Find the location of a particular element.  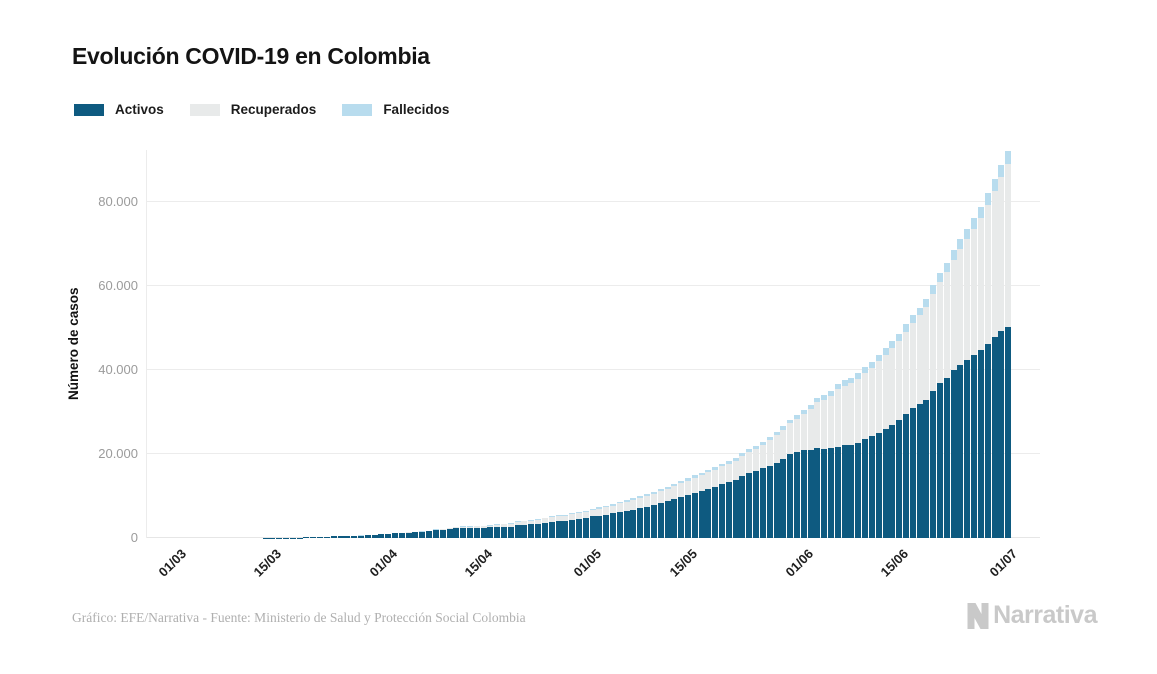

bar-06/05 is located at coordinates (626, 344).